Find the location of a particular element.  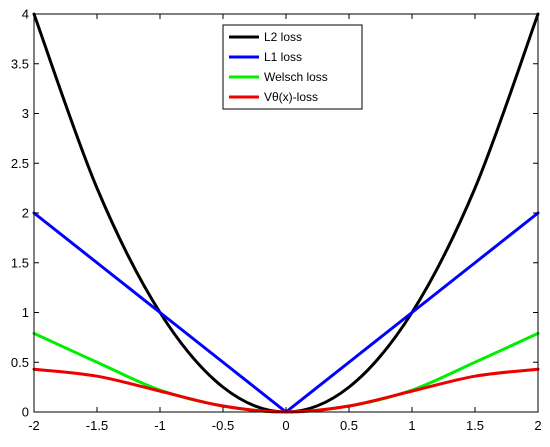

y-tick-label: 2 is located at coordinates (25, 213).